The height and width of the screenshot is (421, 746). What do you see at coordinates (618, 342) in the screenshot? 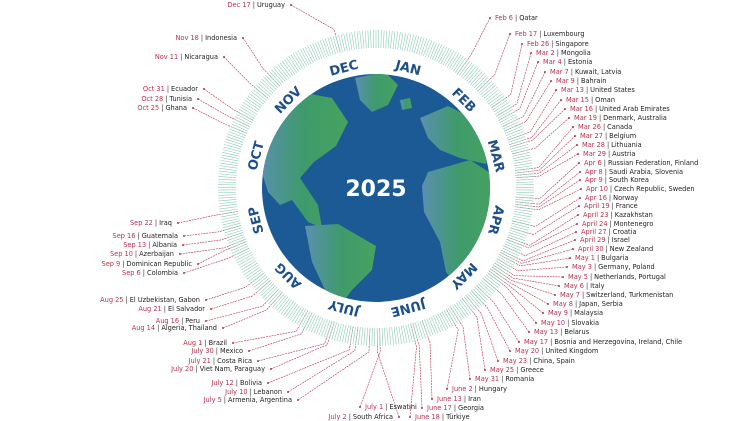
I see `country-text: Bosnia and Herzegovina, Ireland, Chile` at bounding box center [618, 342].